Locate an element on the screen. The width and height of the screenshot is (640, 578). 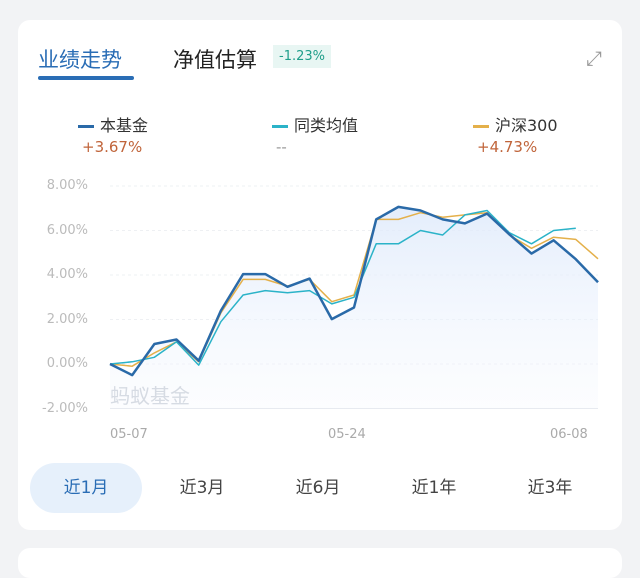
x-tick-label: 05-24 is located at coordinates (347, 434).